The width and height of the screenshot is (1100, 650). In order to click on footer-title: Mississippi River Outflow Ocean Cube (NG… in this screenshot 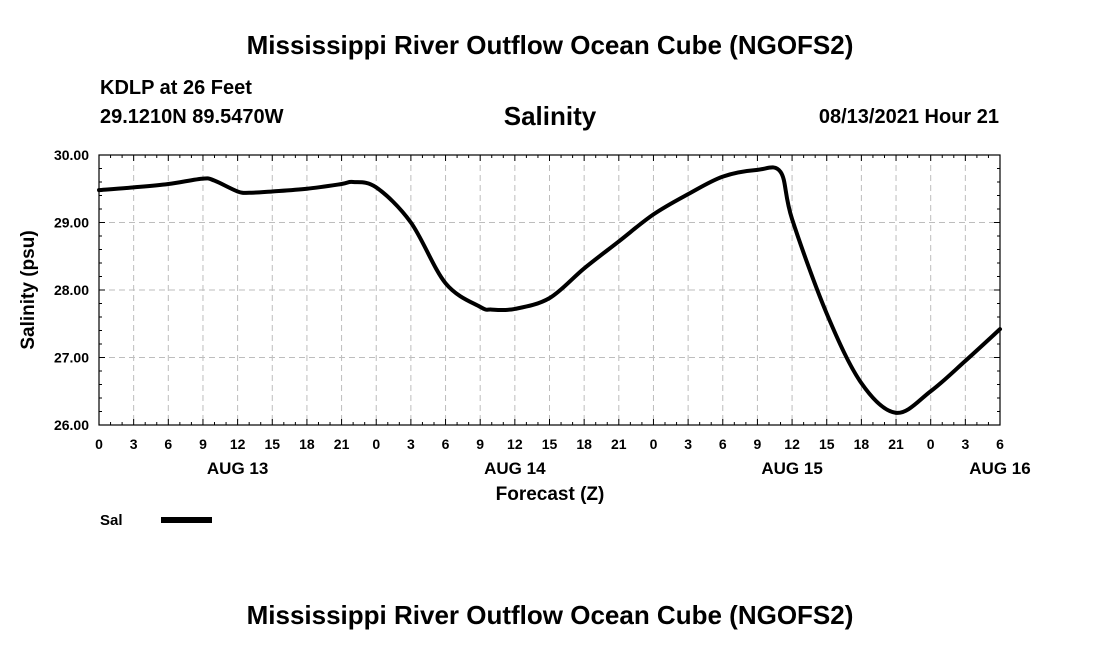, I will do `click(550, 615)`.